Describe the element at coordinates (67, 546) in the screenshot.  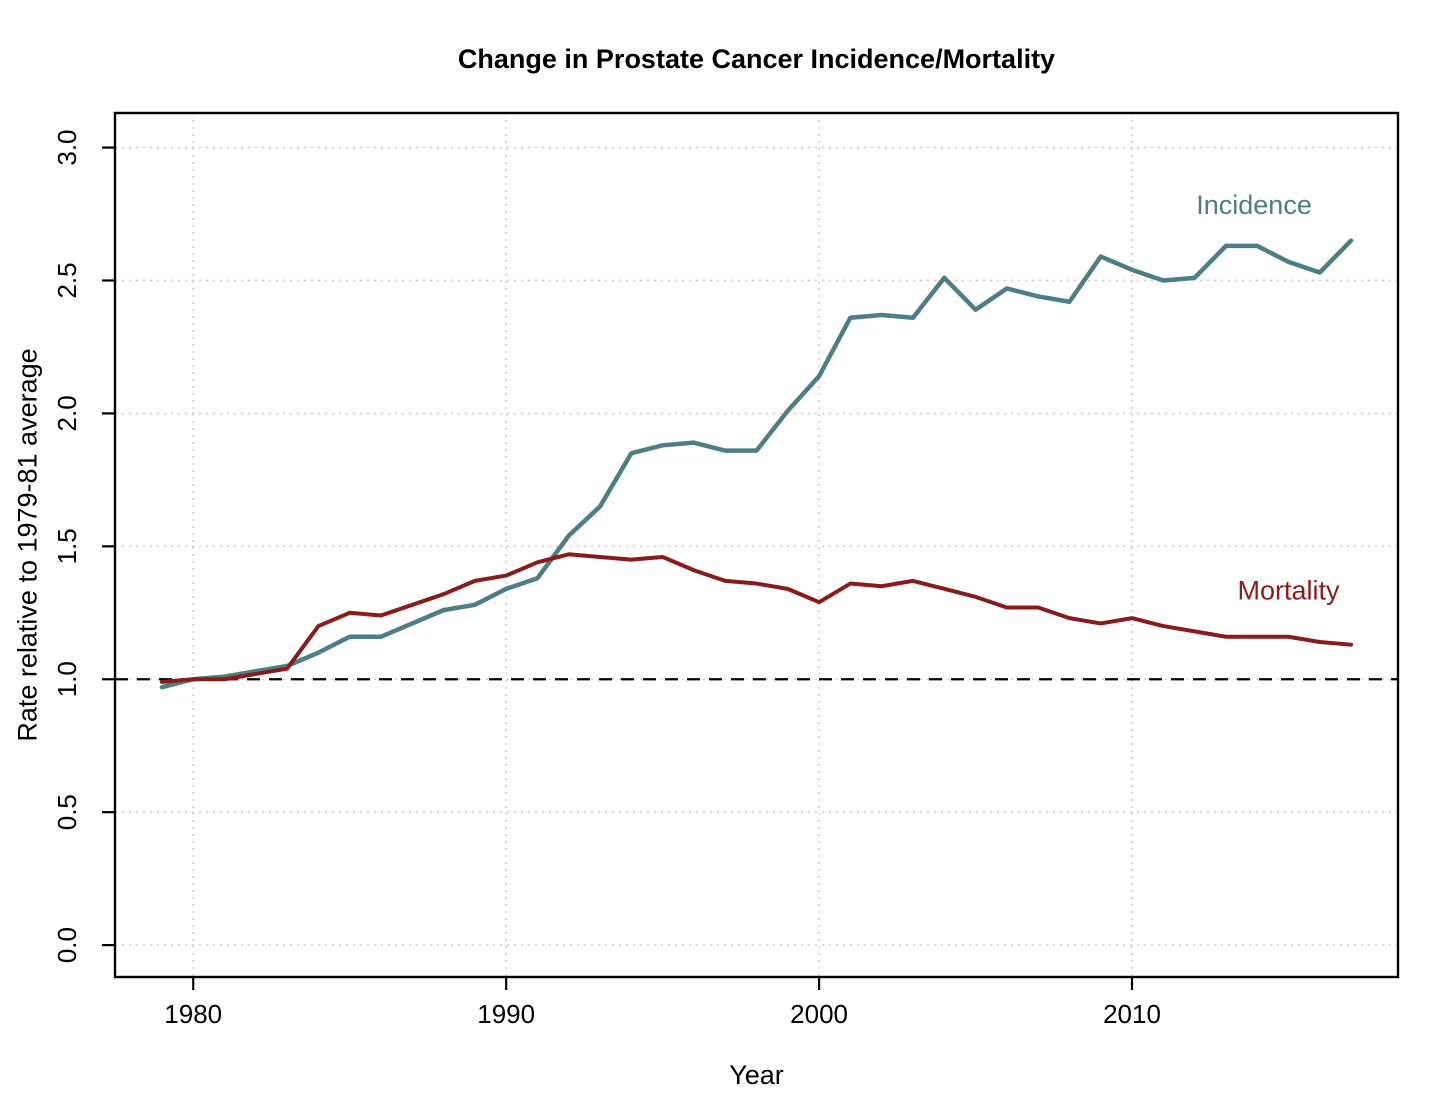
I see `y-tick-label: 1.5` at that location.